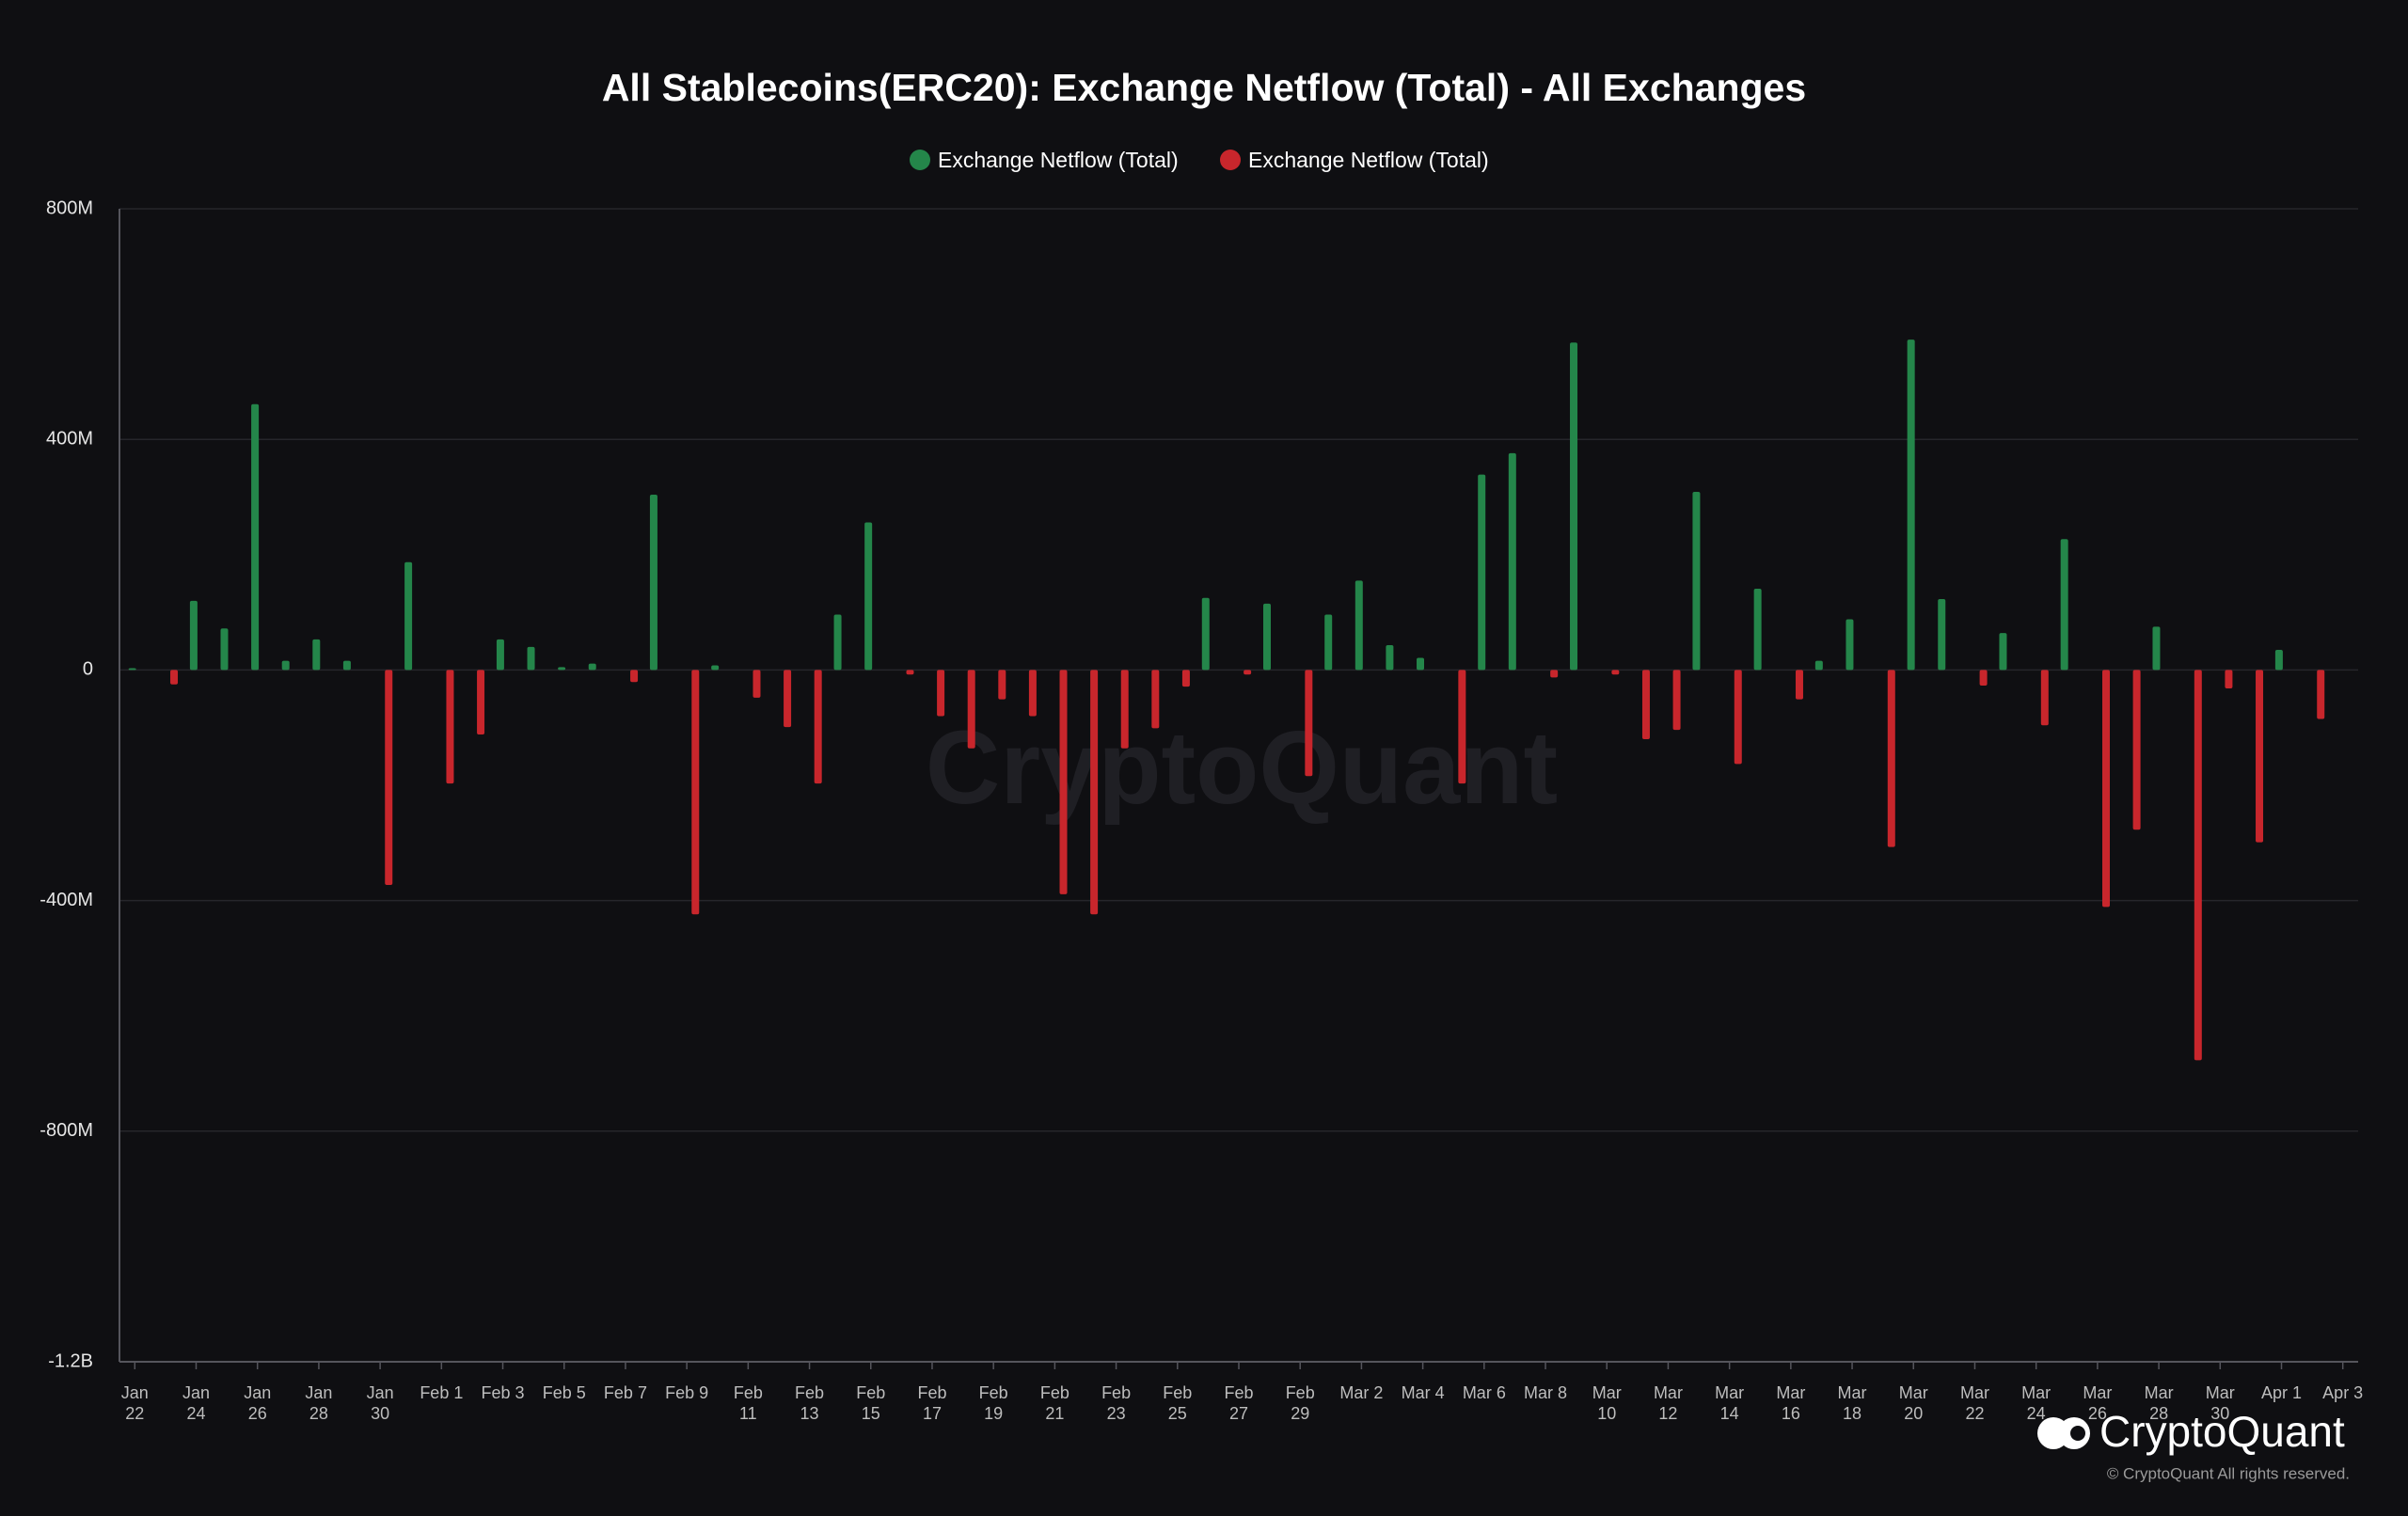  I want to click on logo: CryptoQuant, so click(2222, 1431).